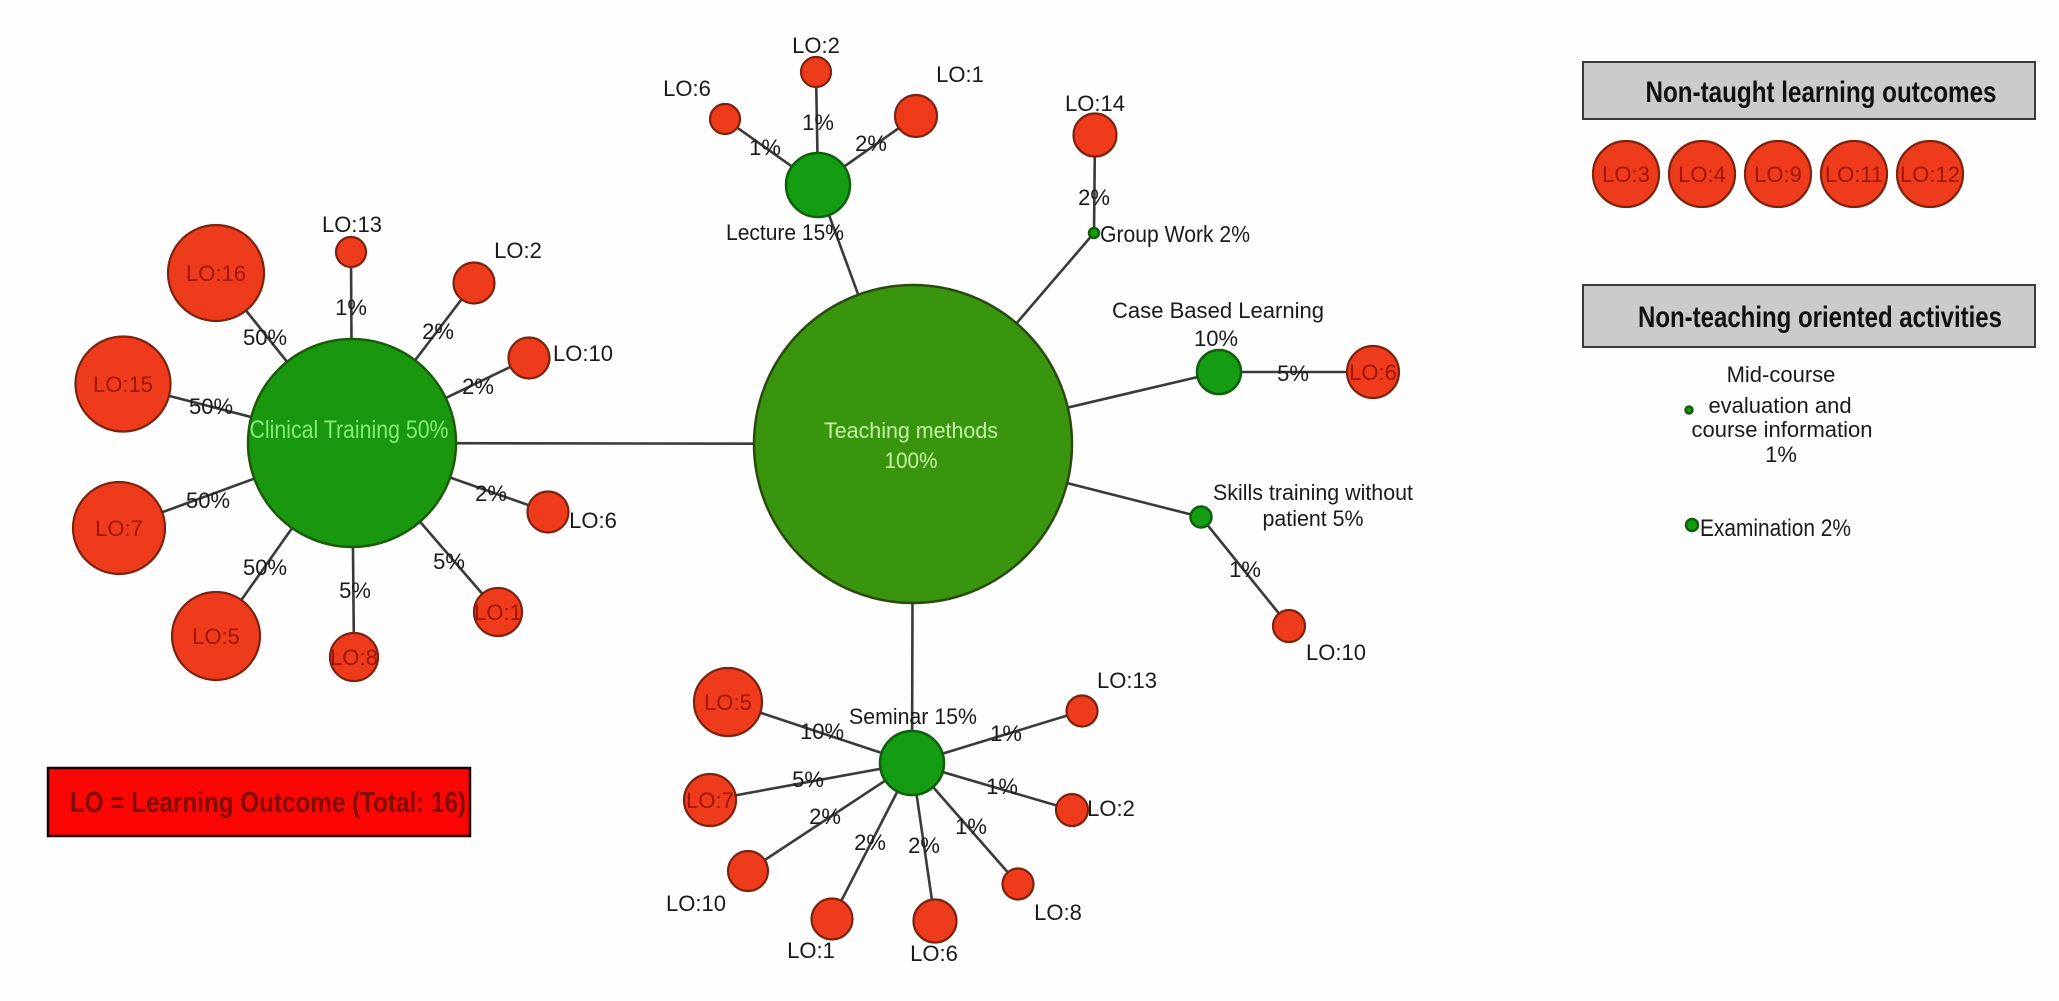  Describe the element at coordinates (1313, 492) in the screenshot. I see `svg-text: Skills training without` at that location.